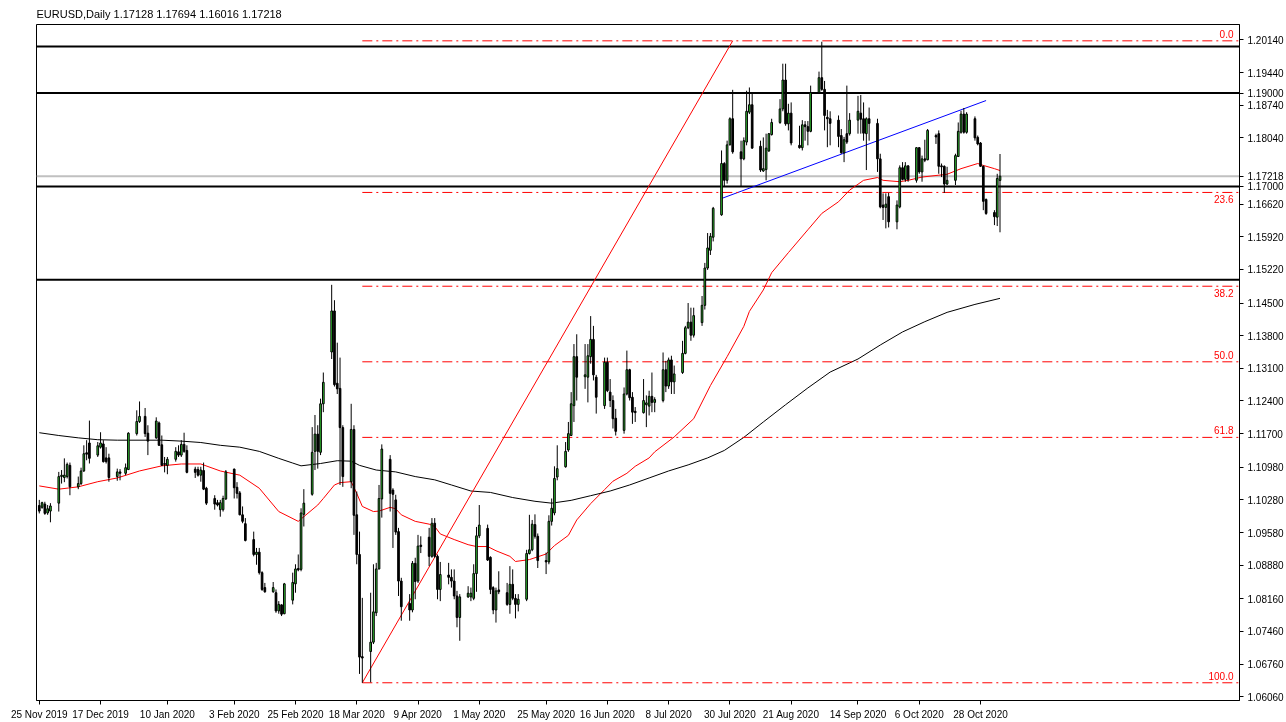  Describe the element at coordinates (1224, 355) in the screenshot. I see `series-label: 50.0` at that location.